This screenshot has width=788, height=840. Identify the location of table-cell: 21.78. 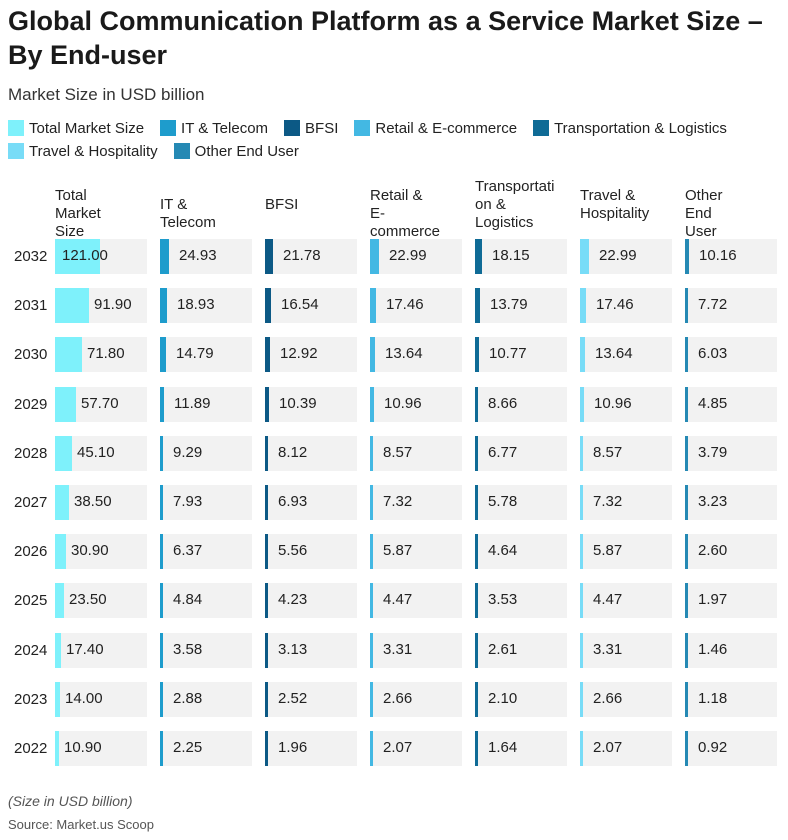
(311, 256).